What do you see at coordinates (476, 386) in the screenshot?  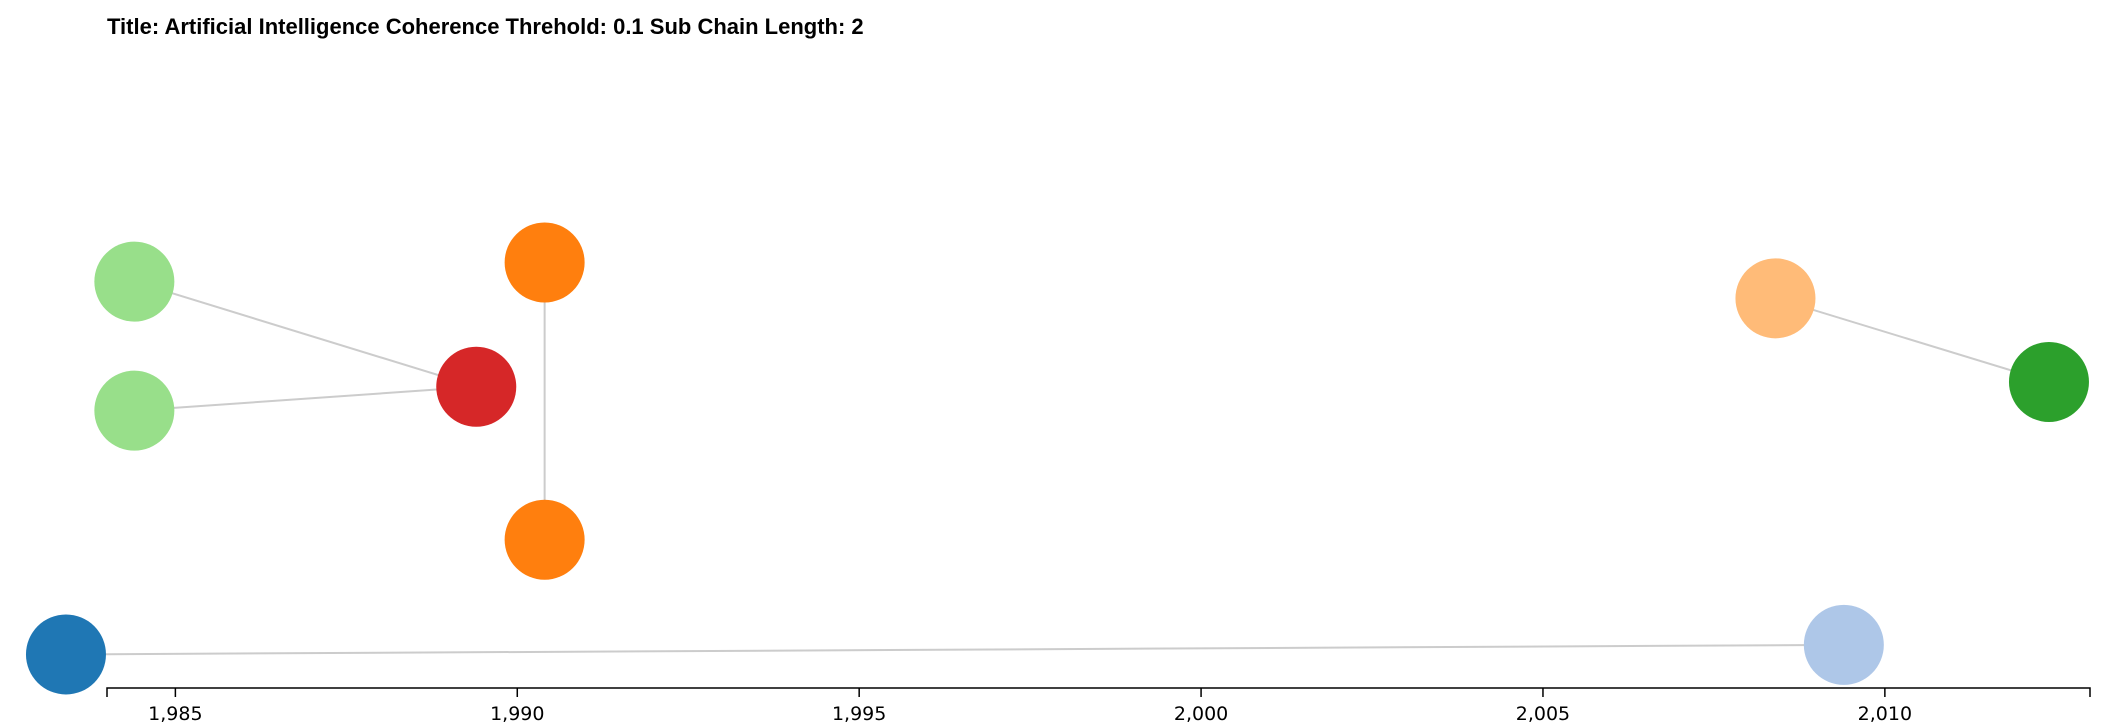 I see `node-n3` at bounding box center [476, 386].